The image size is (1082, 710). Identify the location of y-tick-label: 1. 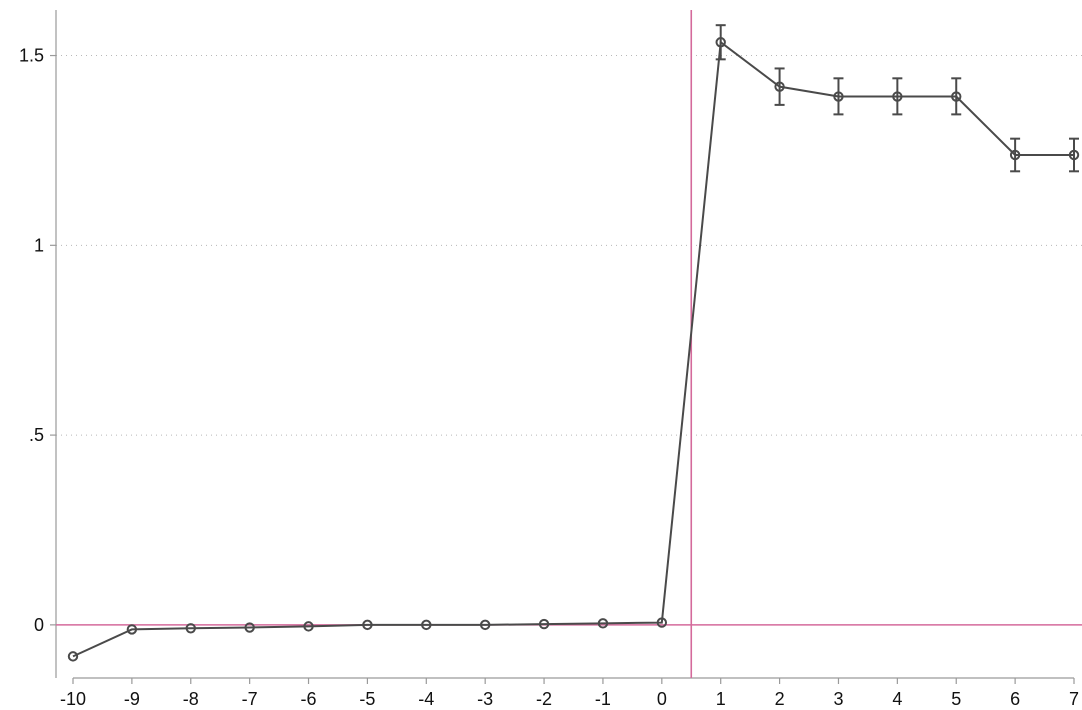
(39, 245).